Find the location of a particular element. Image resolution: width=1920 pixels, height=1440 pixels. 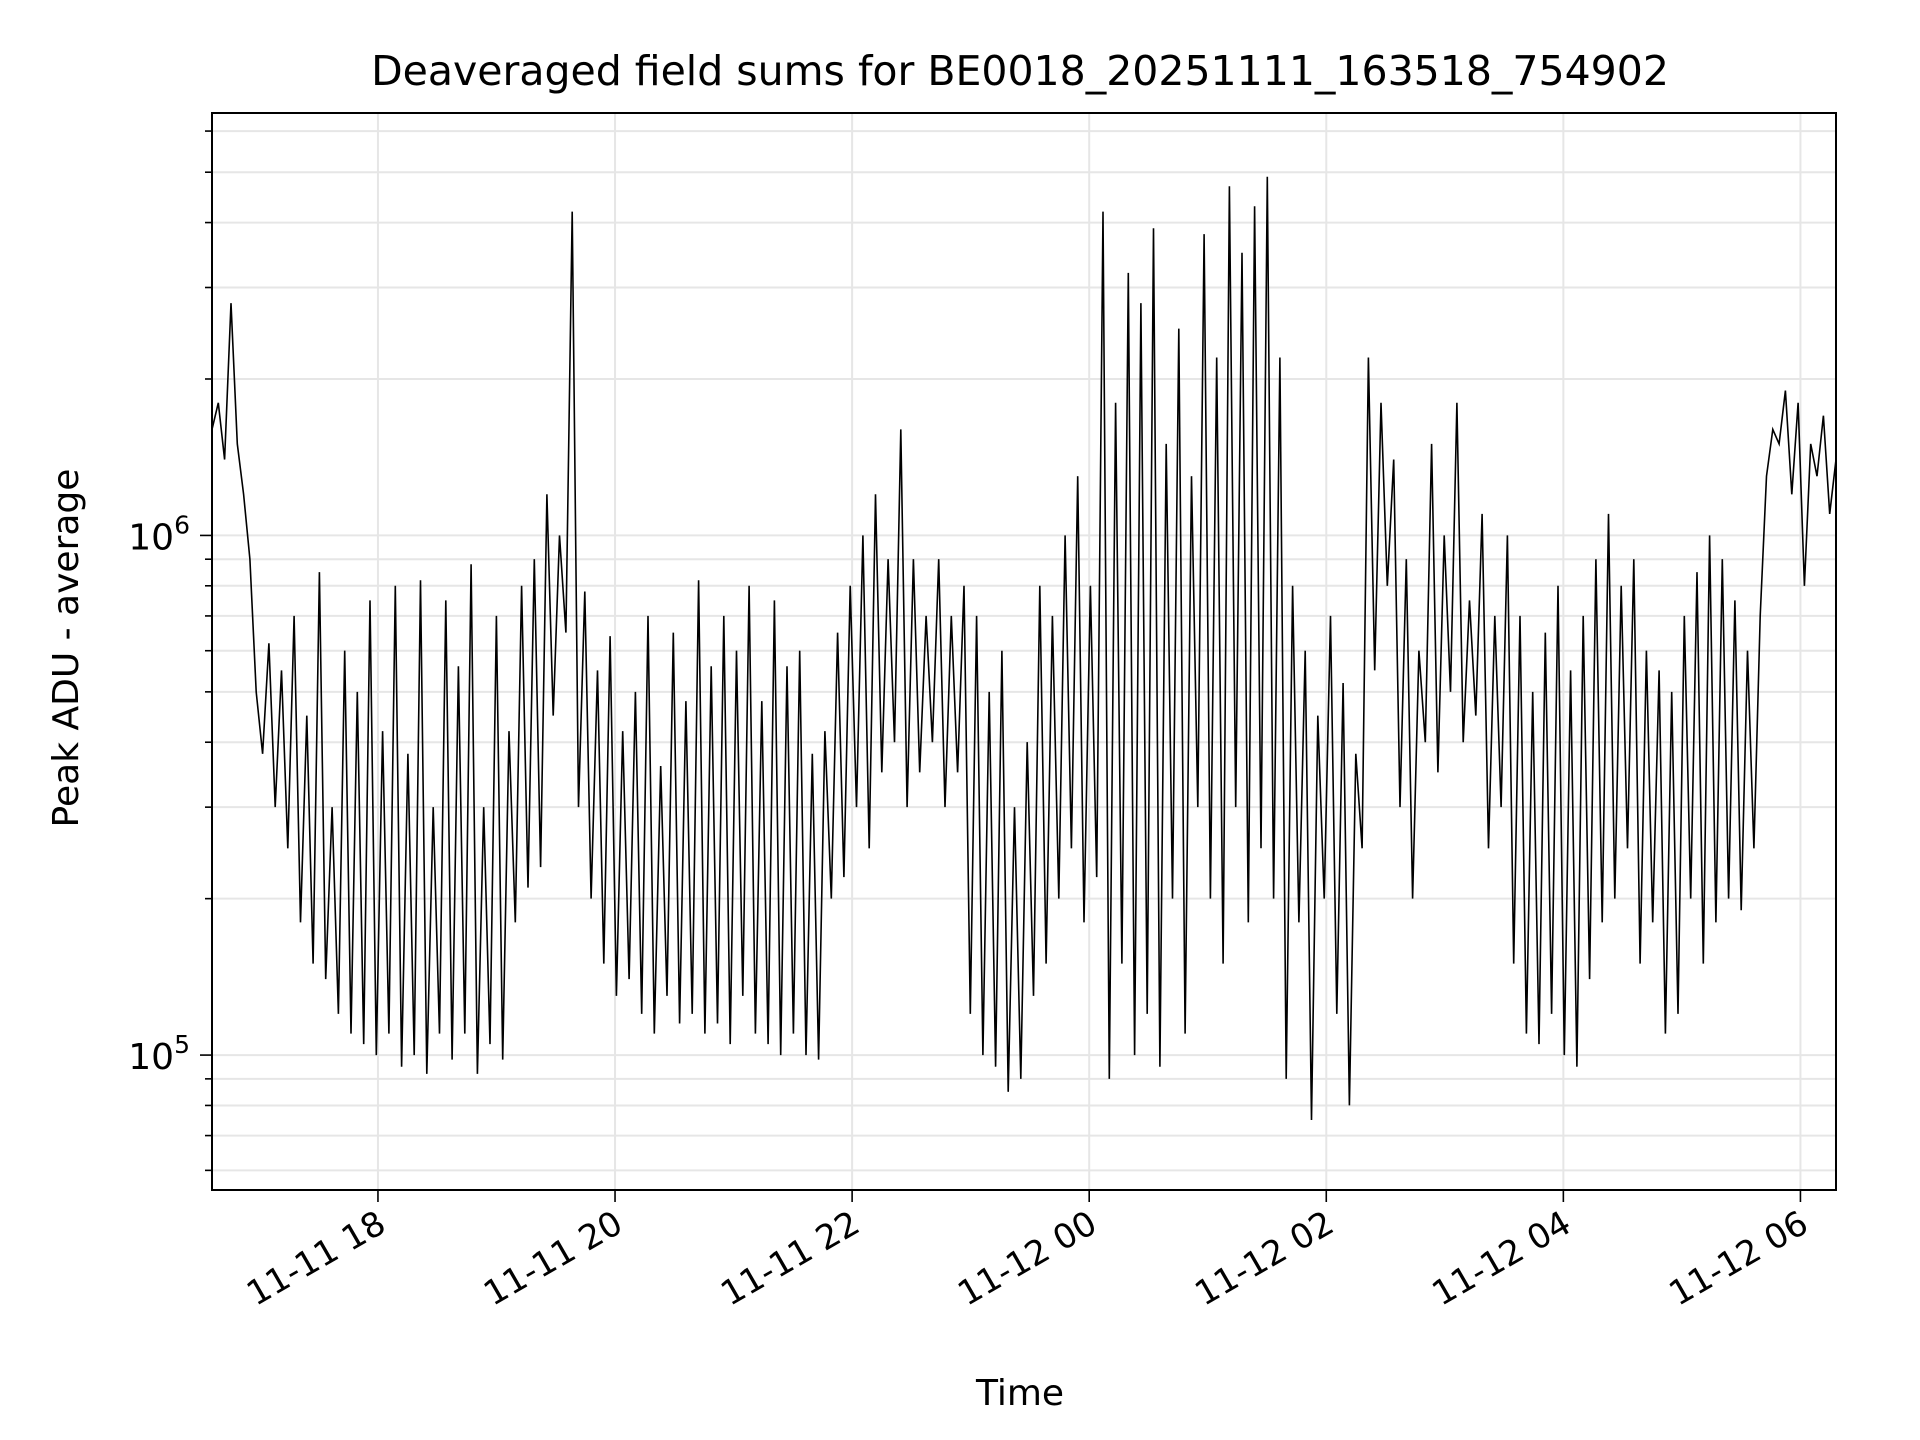

y-tick-label: 10⁵ is located at coordinates (159, 1054).